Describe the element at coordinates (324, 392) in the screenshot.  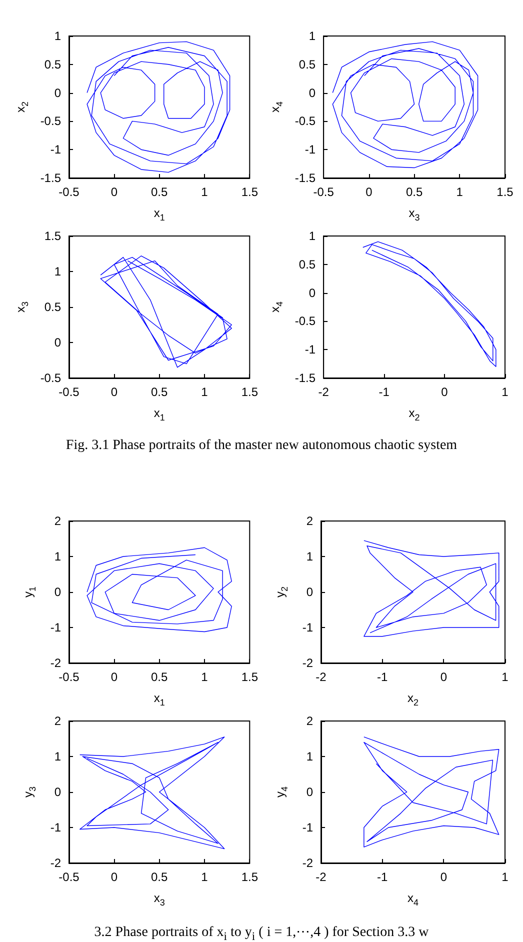
I see `x-tick-label: -2` at that location.